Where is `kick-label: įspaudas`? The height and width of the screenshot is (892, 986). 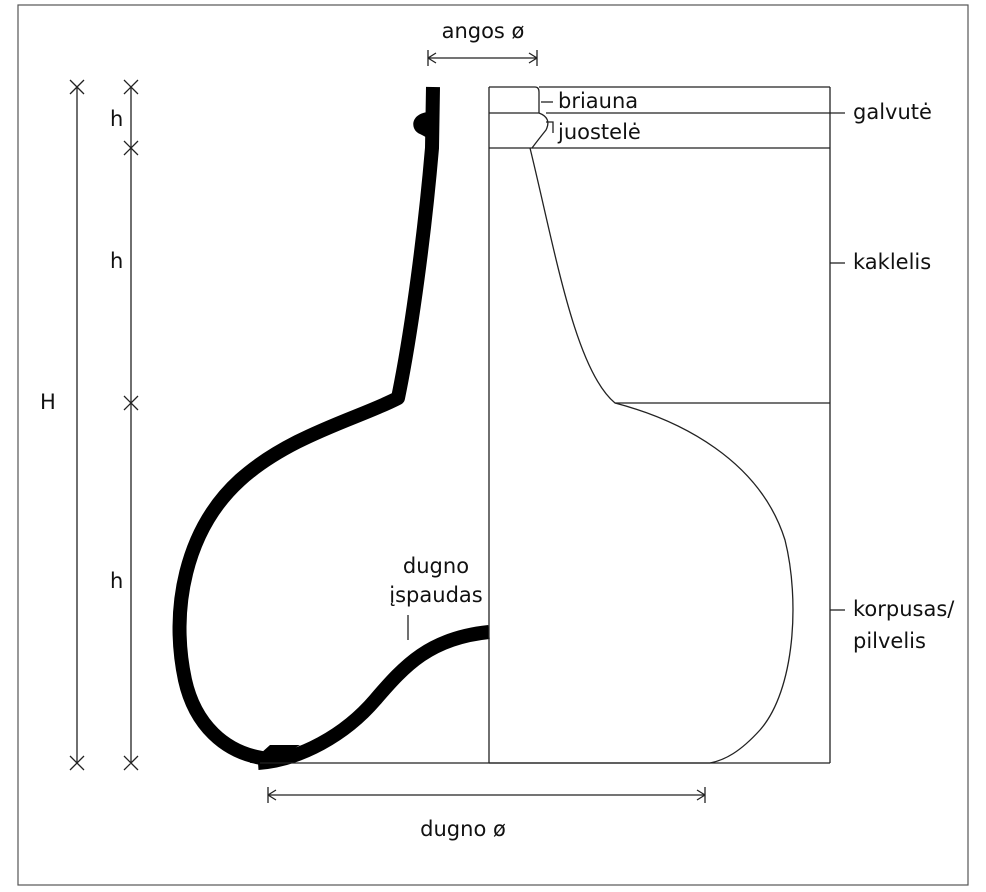 kick-label: įspaudas is located at coordinates (435, 595).